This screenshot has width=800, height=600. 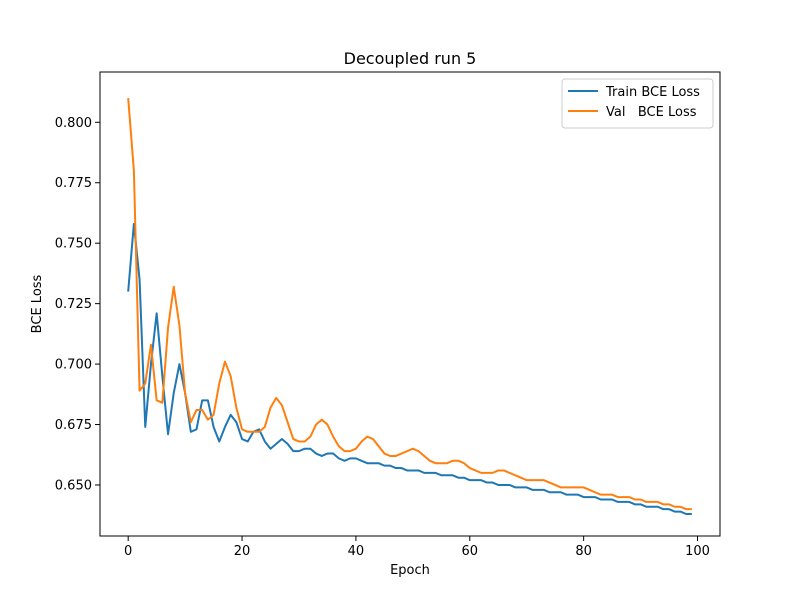 I want to click on x-axis-label: Epoch, so click(x=410, y=570).